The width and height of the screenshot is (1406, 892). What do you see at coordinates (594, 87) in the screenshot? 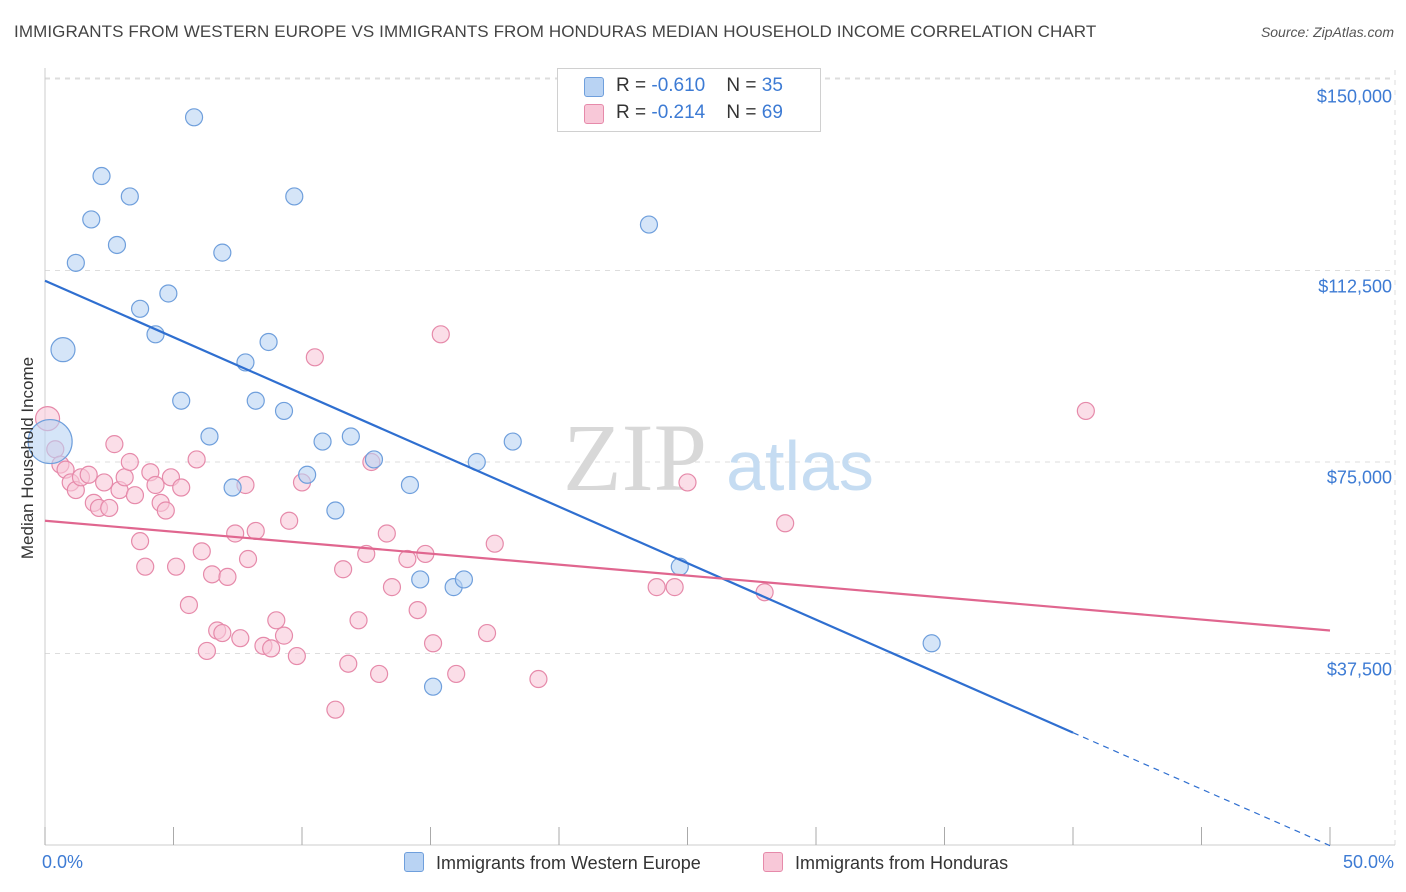
I see `legend-swatch-blue` at bounding box center [594, 87].